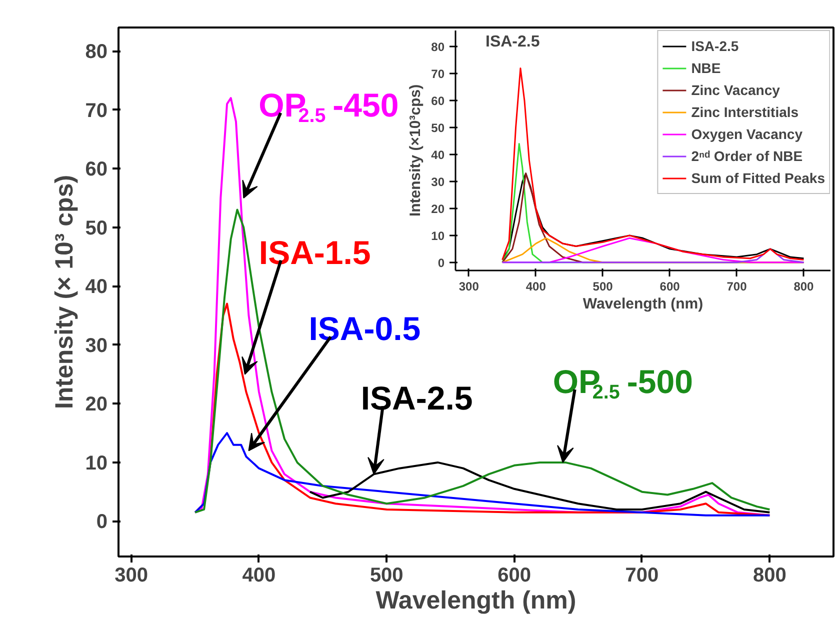  What do you see at coordinates (513, 42) in the screenshot?
I see `chart-title: ISA-2.5` at bounding box center [513, 42].